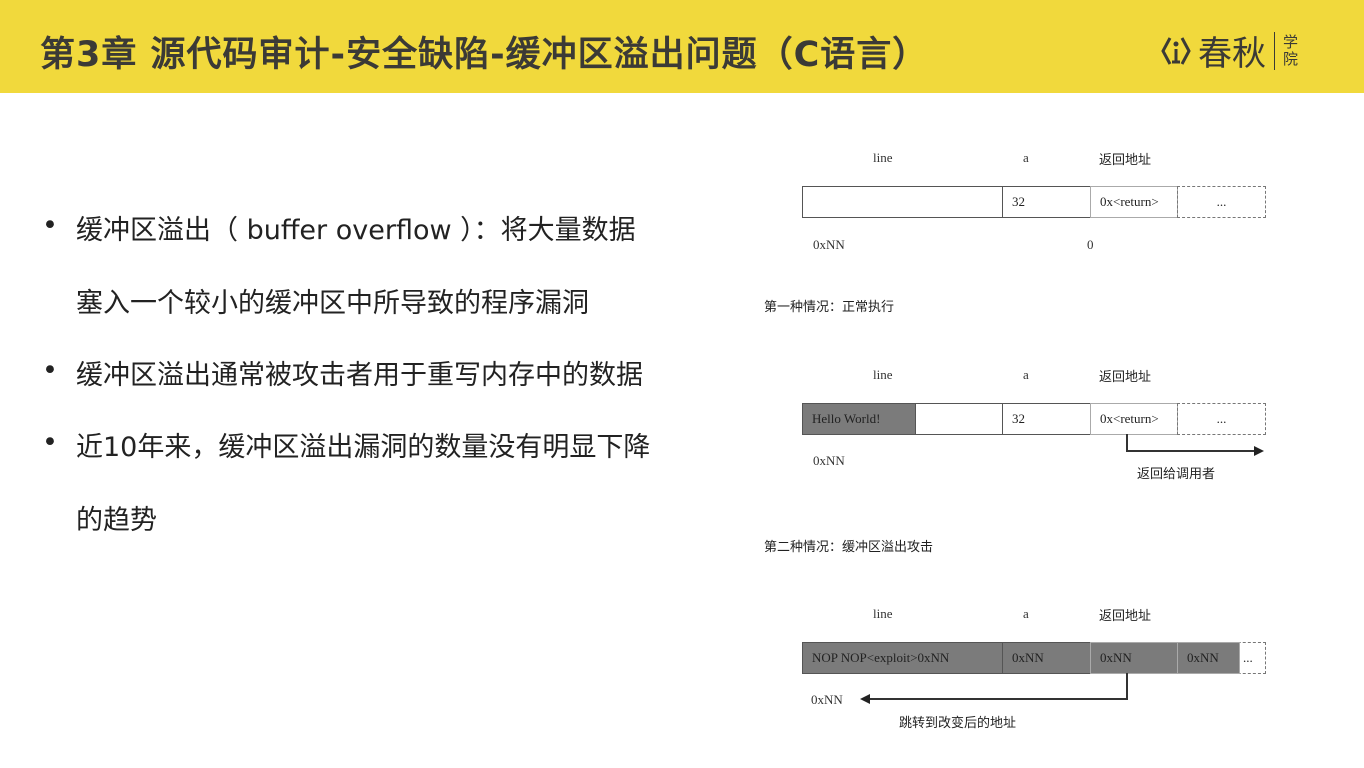 The width and height of the screenshot is (1364, 768). What do you see at coordinates (484, 55) in the screenshot?
I see `slide-title: 第3章 源代码审计-安全缺陷-缓冲区溢出问题（C语言）` at bounding box center [484, 55].